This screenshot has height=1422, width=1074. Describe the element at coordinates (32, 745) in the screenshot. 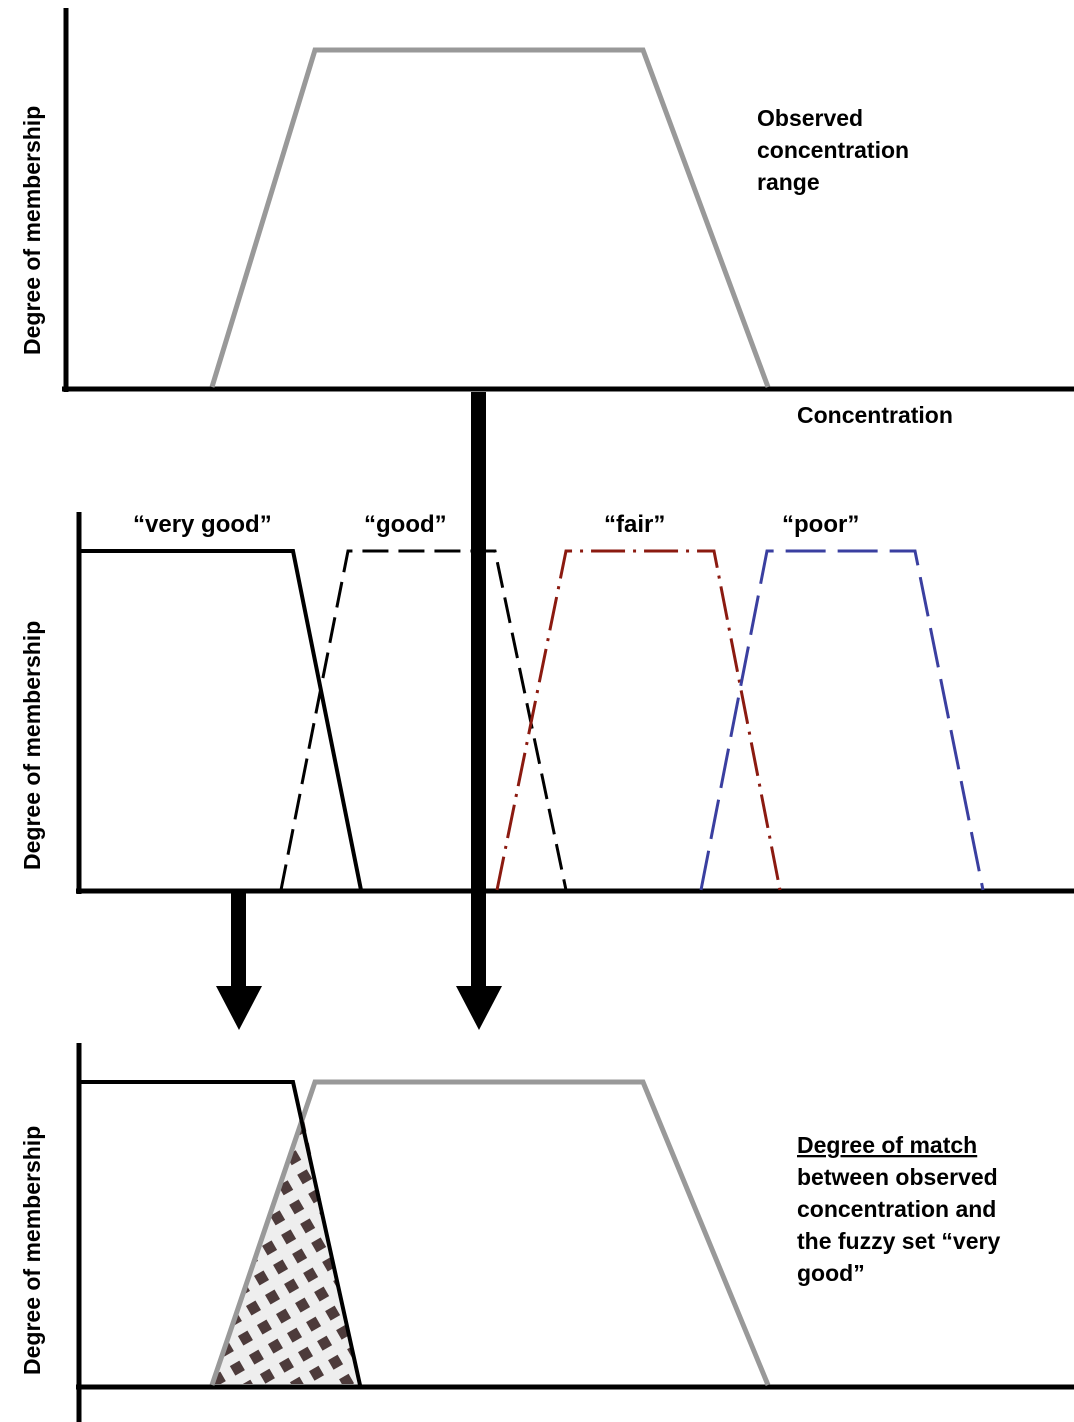

I see `middle-y-axis-label: Degree of membership` at that location.